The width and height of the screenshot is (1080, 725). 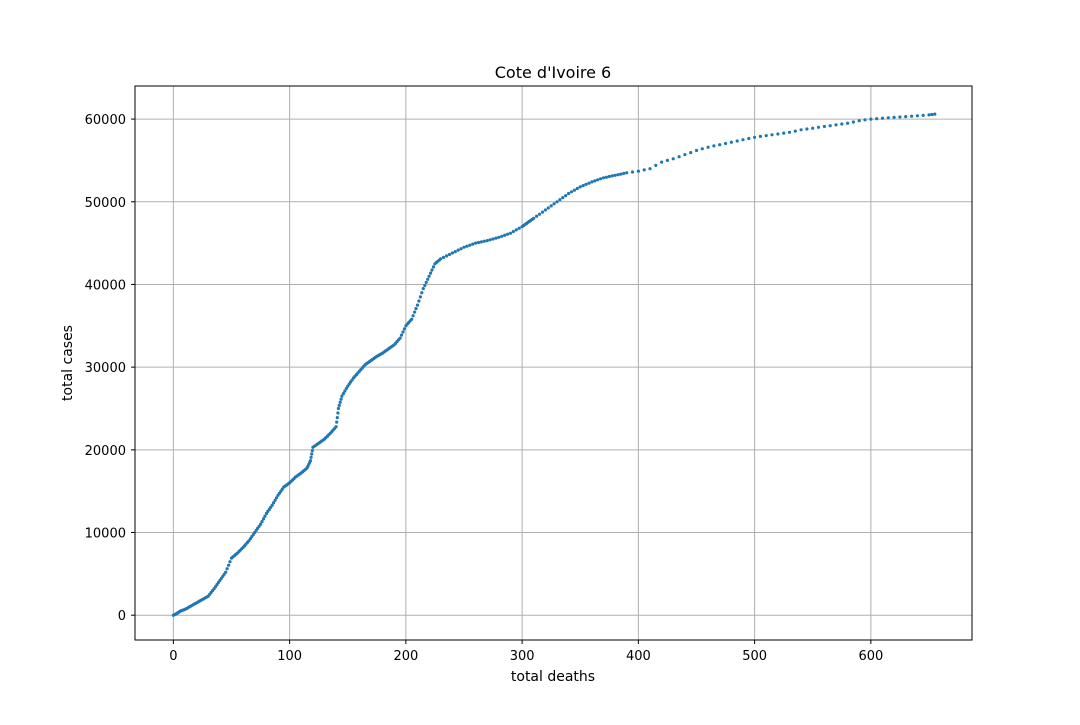 What do you see at coordinates (105, 120) in the screenshot?
I see `y-tick-label: 60000` at bounding box center [105, 120].